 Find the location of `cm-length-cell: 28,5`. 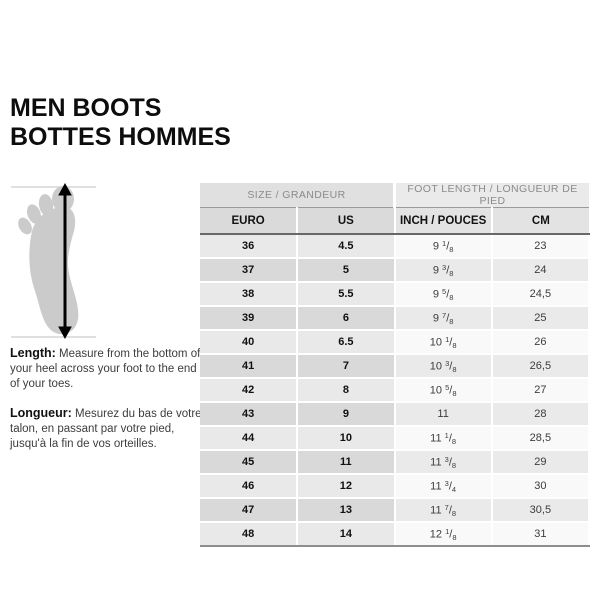

cm-length-cell: 28,5 is located at coordinates (541, 438).